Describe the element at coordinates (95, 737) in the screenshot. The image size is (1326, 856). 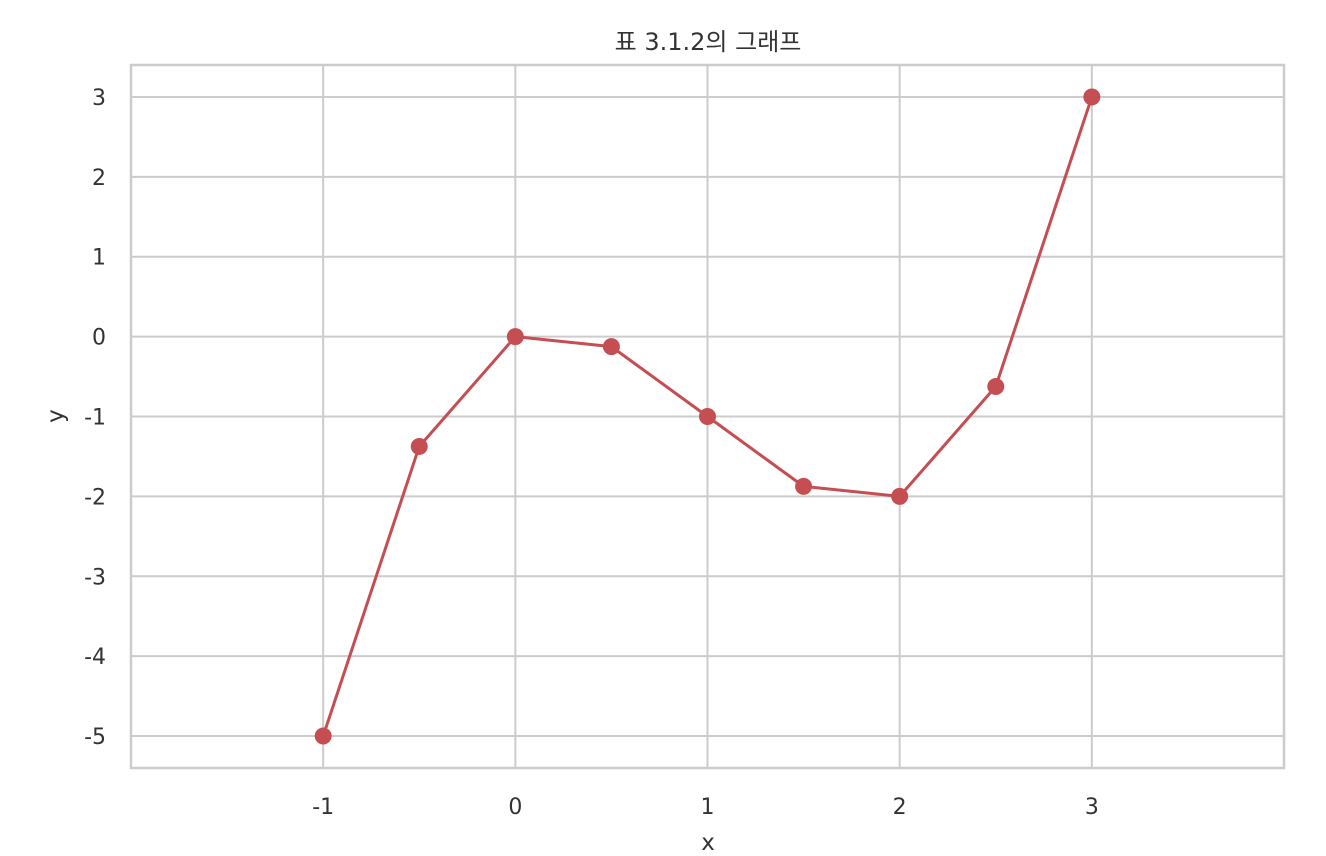
I see `y-tick-label: -5` at that location.